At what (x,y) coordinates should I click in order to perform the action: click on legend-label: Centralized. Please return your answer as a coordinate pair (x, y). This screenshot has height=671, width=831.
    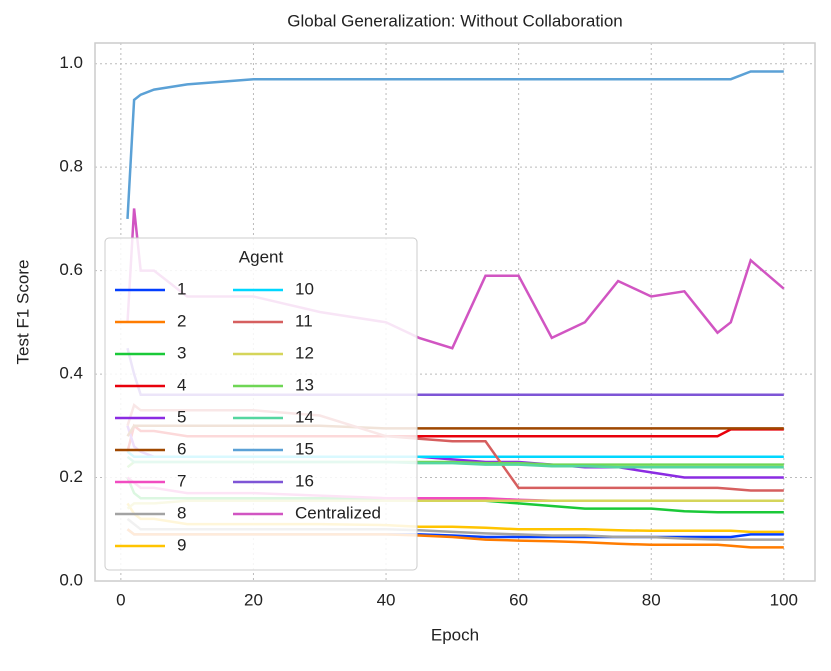
    Looking at the image, I should click on (338, 512).